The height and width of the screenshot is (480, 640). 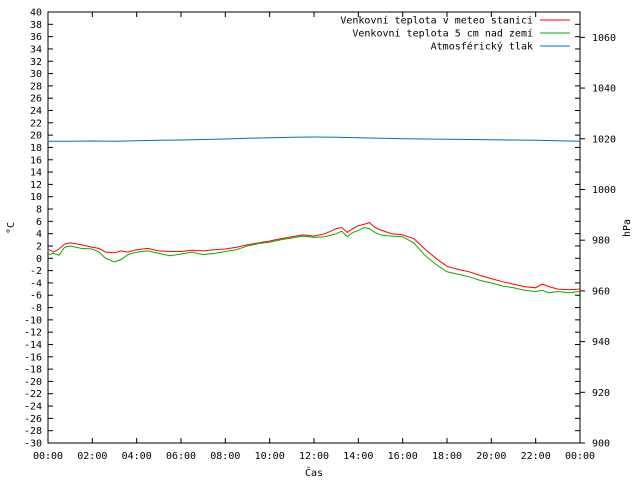 What do you see at coordinates (92, 456) in the screenshot?
I see `x-tick-label: 02:00` at bounding box center [92, 456].